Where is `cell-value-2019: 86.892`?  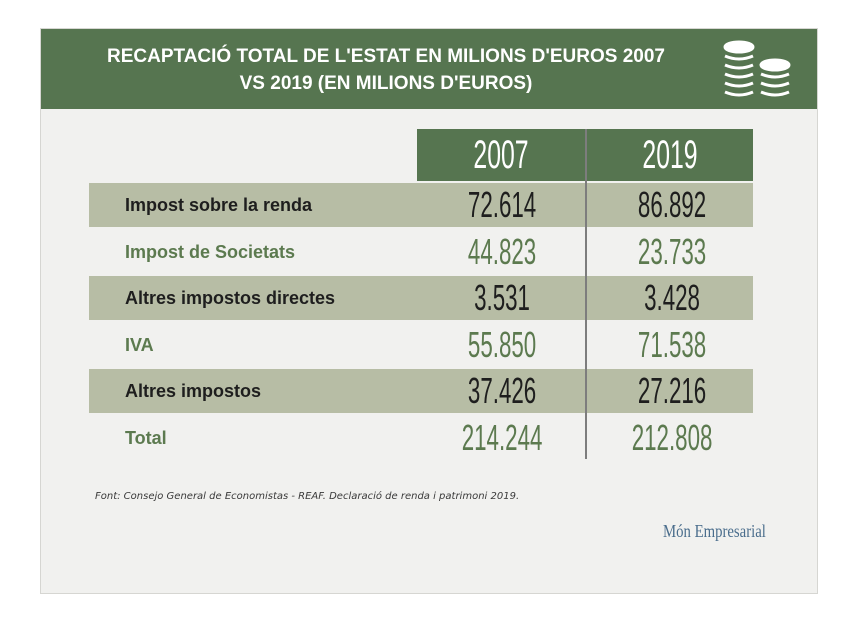 cell-value-2019: 86.892 is located at coordinates (672, 205).